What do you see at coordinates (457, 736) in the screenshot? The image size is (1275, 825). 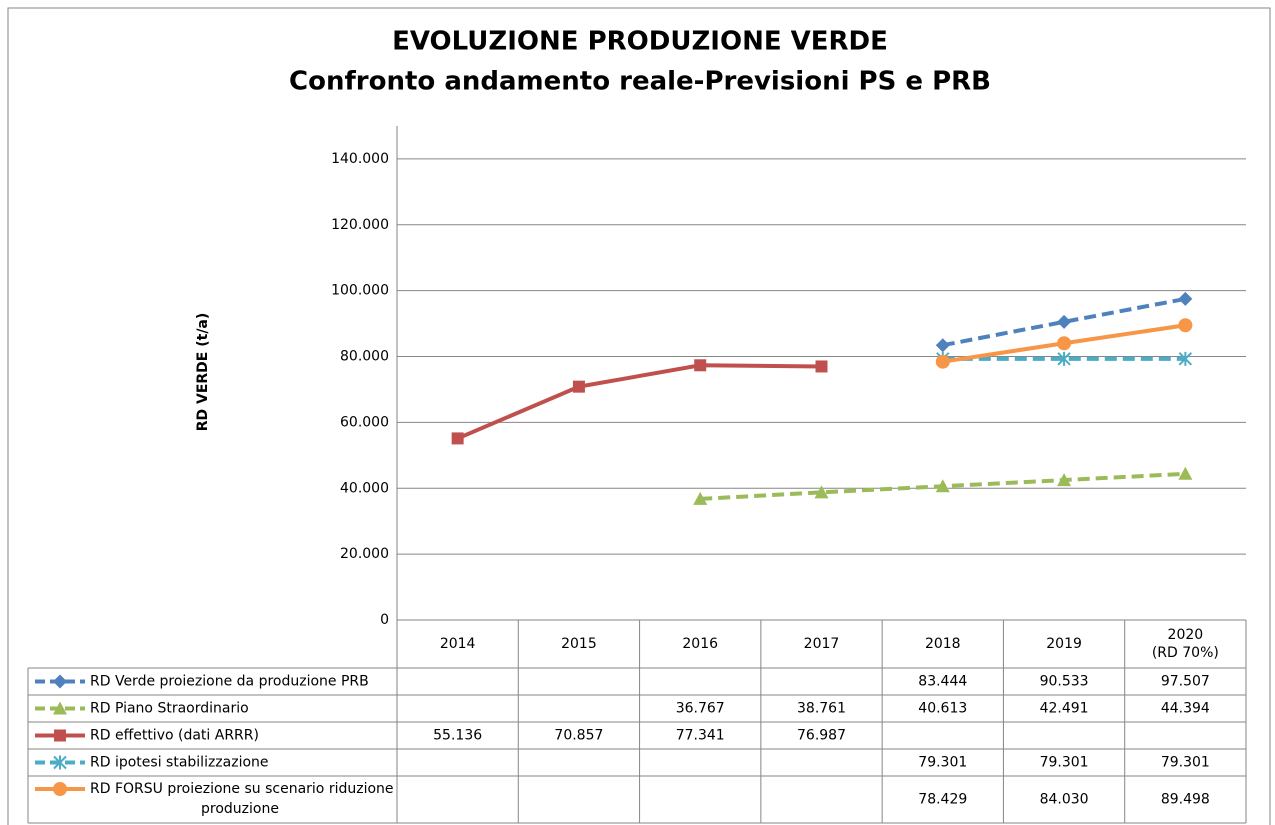 I see `data-table-value: 55.136` at bounding box center [457, 736].